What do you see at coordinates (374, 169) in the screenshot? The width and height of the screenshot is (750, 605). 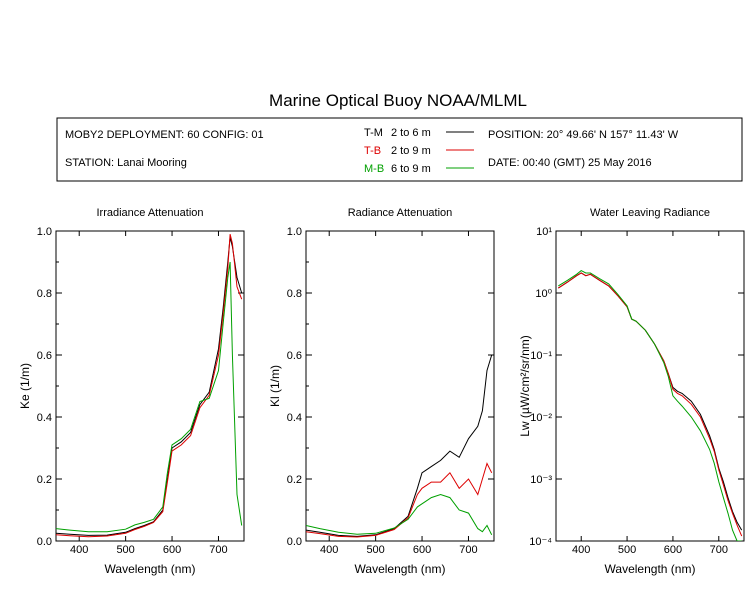 I see `legend-code-mb: M-B` at bounding box center [374, 169].